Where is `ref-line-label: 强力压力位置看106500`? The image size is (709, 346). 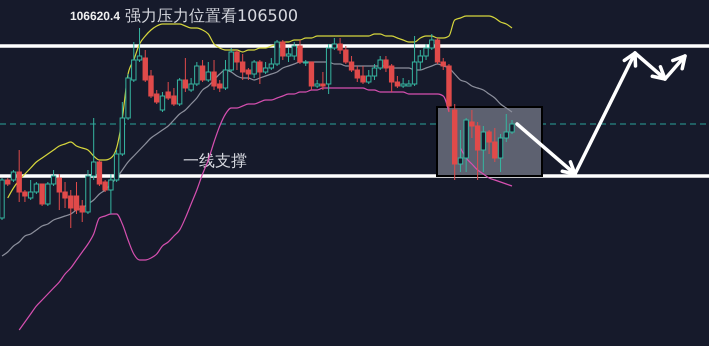
ref-line-label: 强力压力位置看106500 is located at coordinates (211, 15).